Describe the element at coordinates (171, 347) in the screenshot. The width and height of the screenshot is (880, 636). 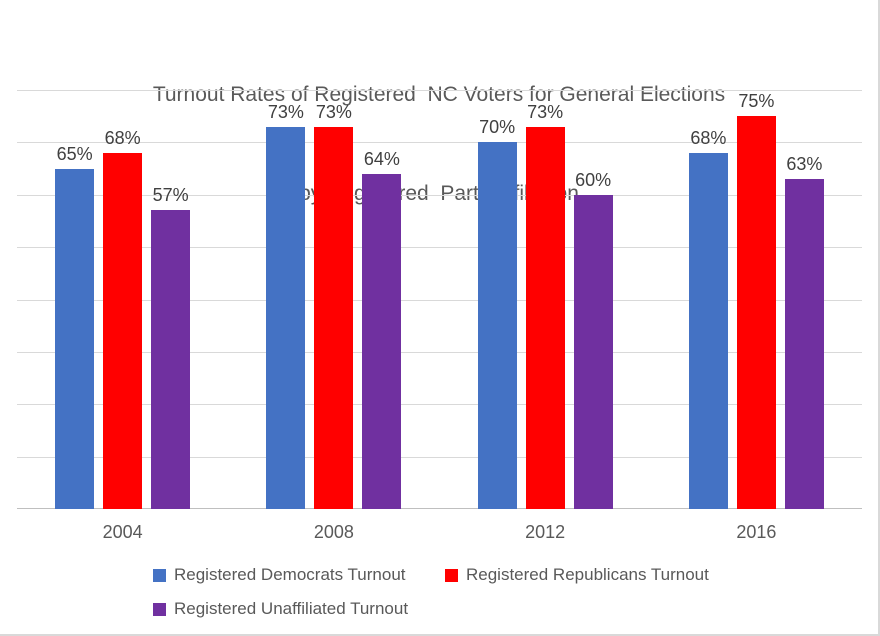
I see `bar: 57%` at that location.